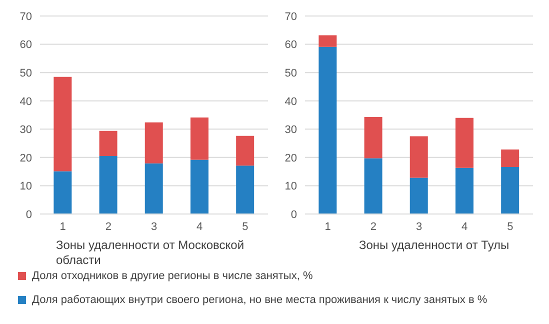 This screenshot has width=549, height=324. What do you see at coordinates (151, 253) in the screenshot?
I see `x-axis-title: Зоны удаленности от Московской области` at bounding box center [151, 253].